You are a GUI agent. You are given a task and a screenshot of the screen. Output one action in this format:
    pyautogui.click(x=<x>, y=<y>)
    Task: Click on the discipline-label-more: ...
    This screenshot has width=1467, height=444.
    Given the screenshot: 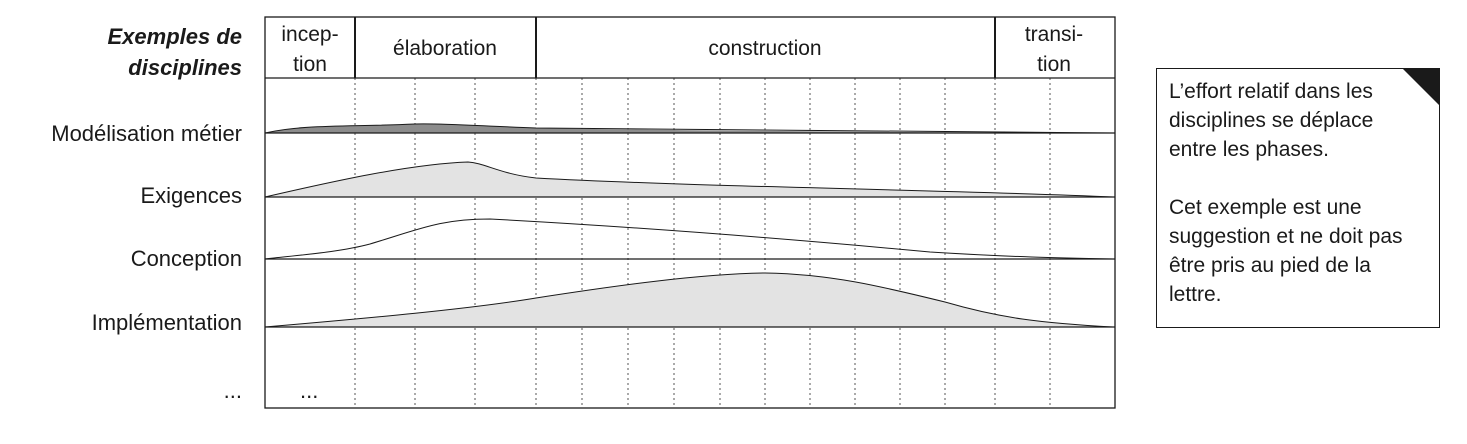 What is the action you would take?
    pyautogui.click(x=233, y=390)
    